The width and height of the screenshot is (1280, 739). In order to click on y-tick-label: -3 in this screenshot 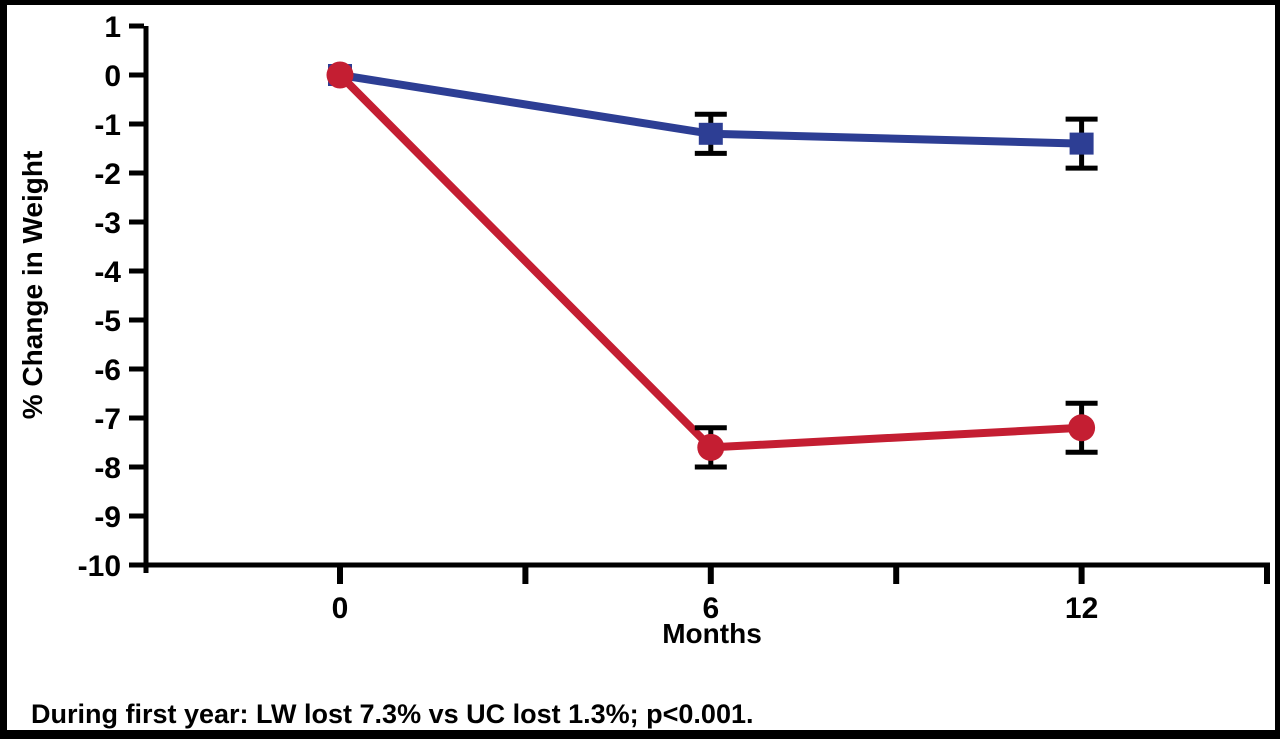, I will do `click(107, 223)`.